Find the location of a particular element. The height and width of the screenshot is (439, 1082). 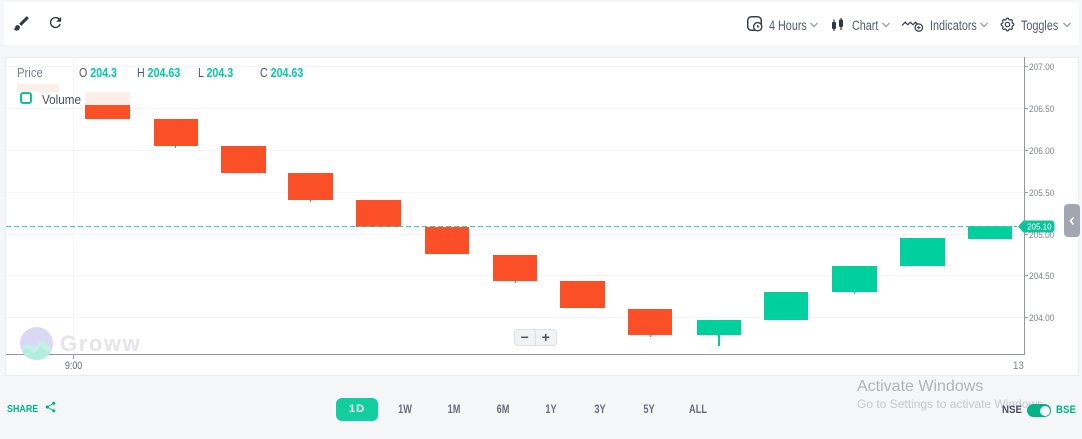

svg-text: 205.10 is located at coordinates (1039, 227).